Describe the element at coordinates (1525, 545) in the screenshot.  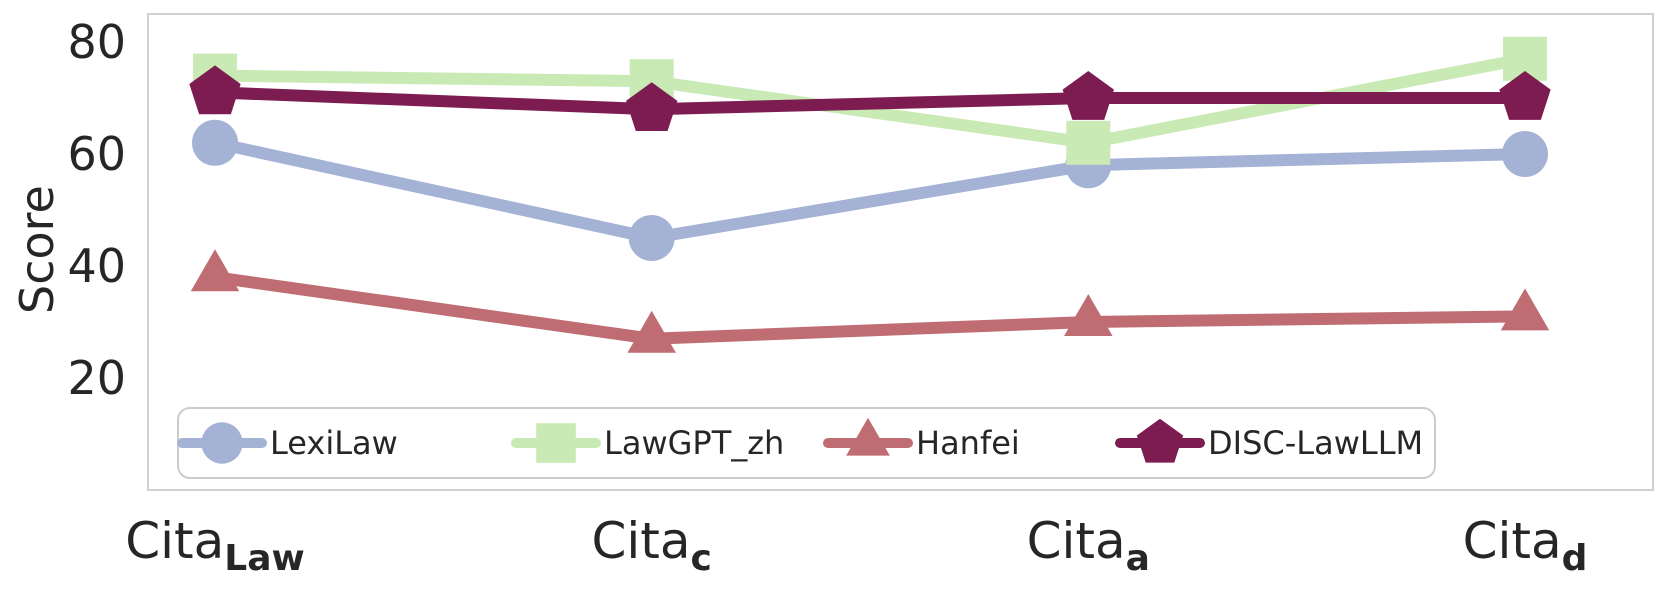
I see `x-tick-label: Citad` at that location.